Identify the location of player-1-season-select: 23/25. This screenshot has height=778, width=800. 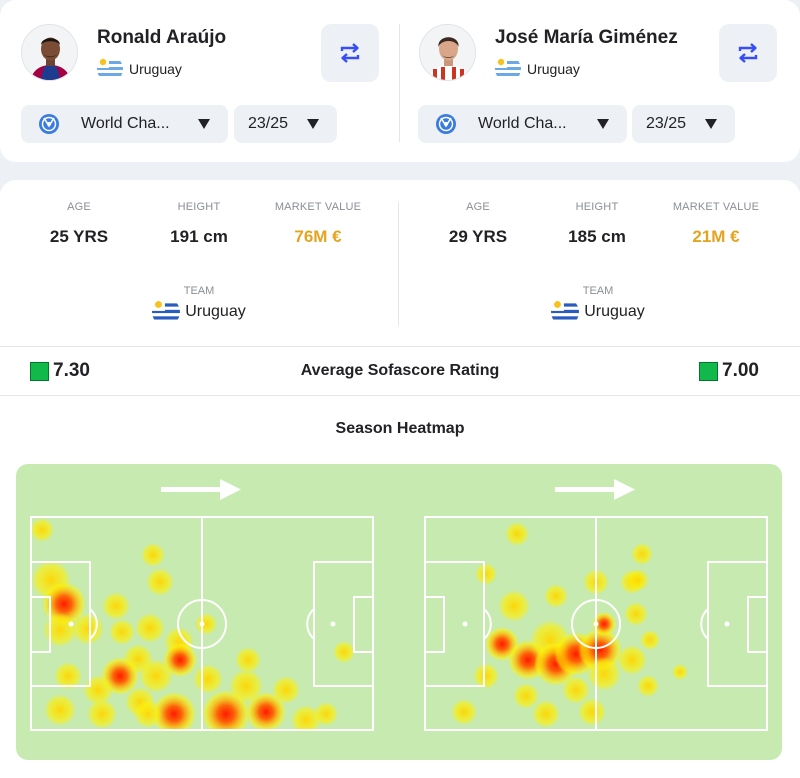
(285, 124).